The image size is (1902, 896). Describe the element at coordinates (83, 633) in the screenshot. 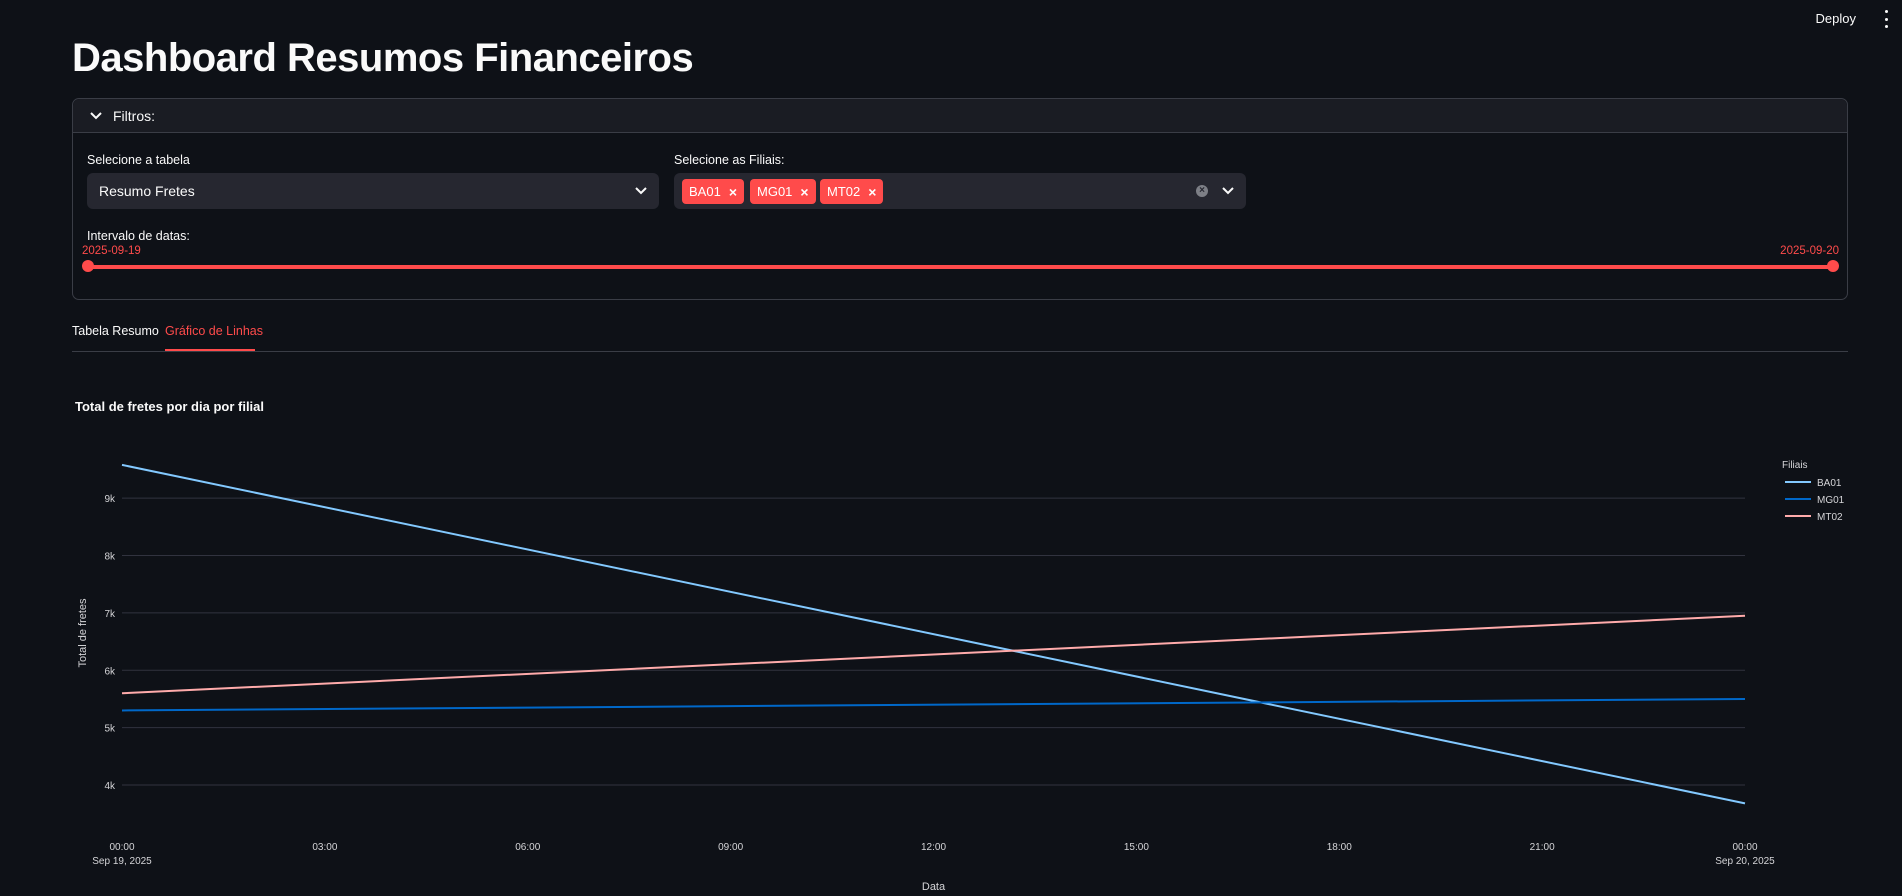

I see `y-axis-label: Total de fretes` at that location.